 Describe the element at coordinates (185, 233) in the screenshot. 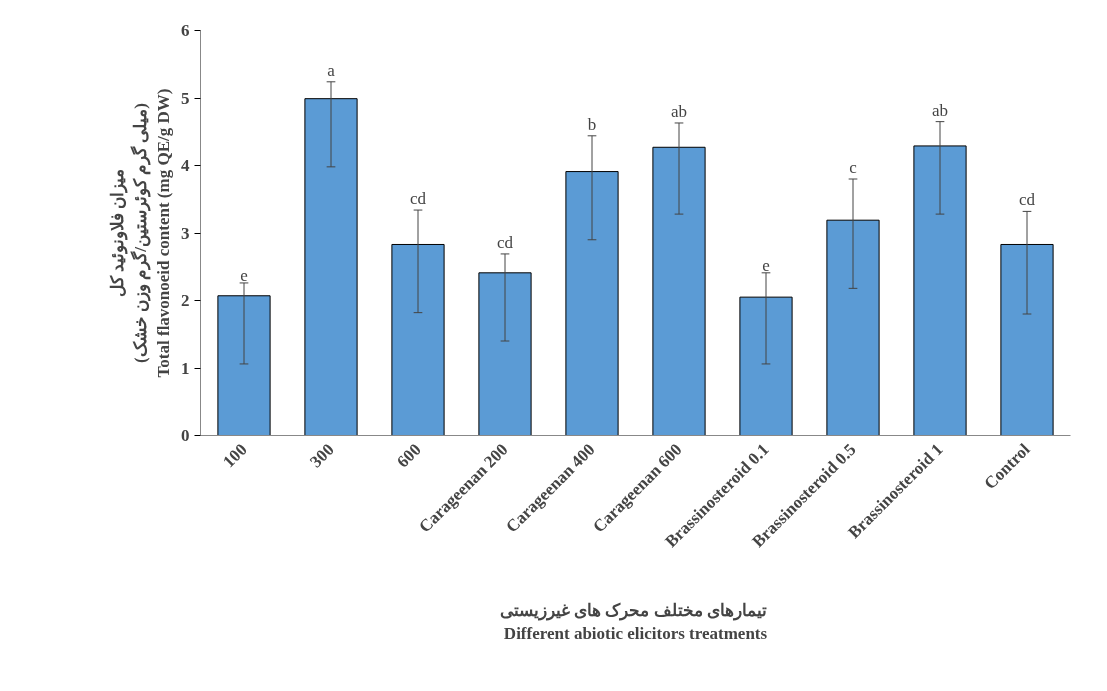

I see `y-tick-label: 3` at that location.